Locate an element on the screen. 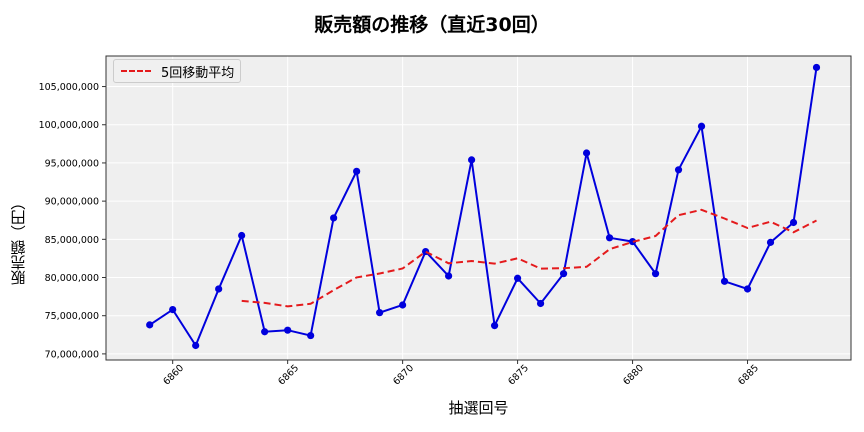  y-tick-label: 70,000,000 is located at coordinates (72, 354).